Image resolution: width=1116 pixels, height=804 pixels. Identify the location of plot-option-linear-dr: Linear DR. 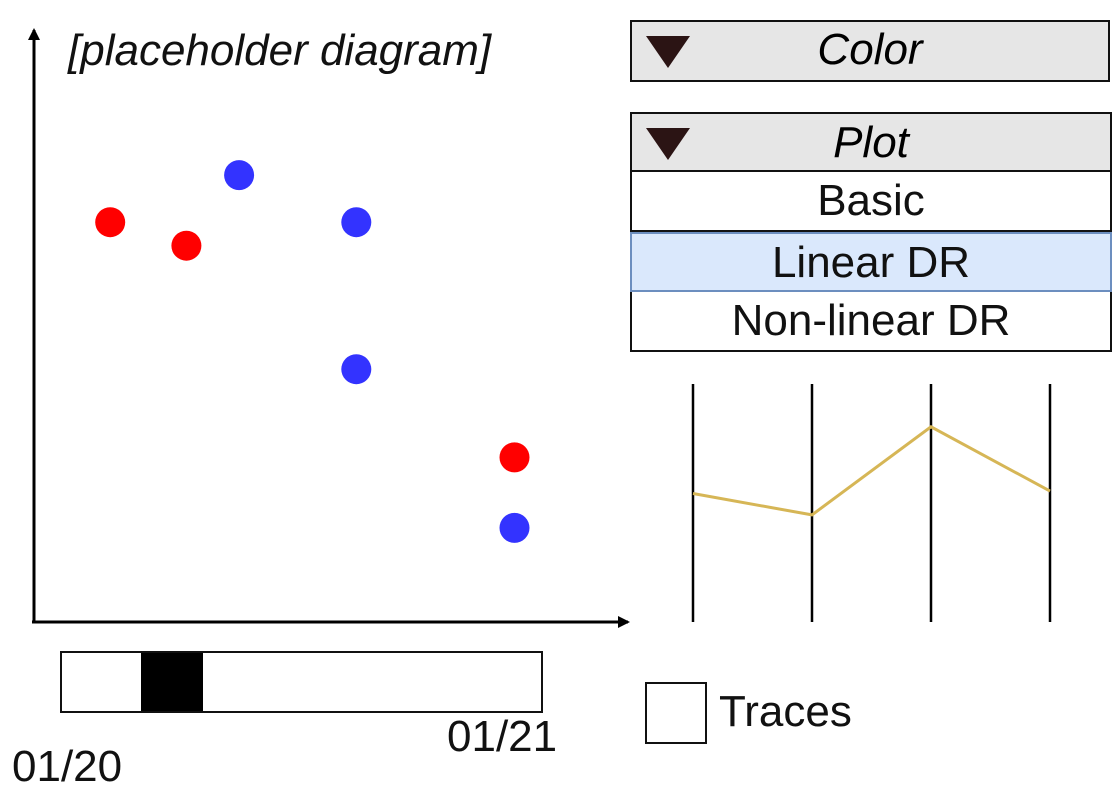
(871, 262).